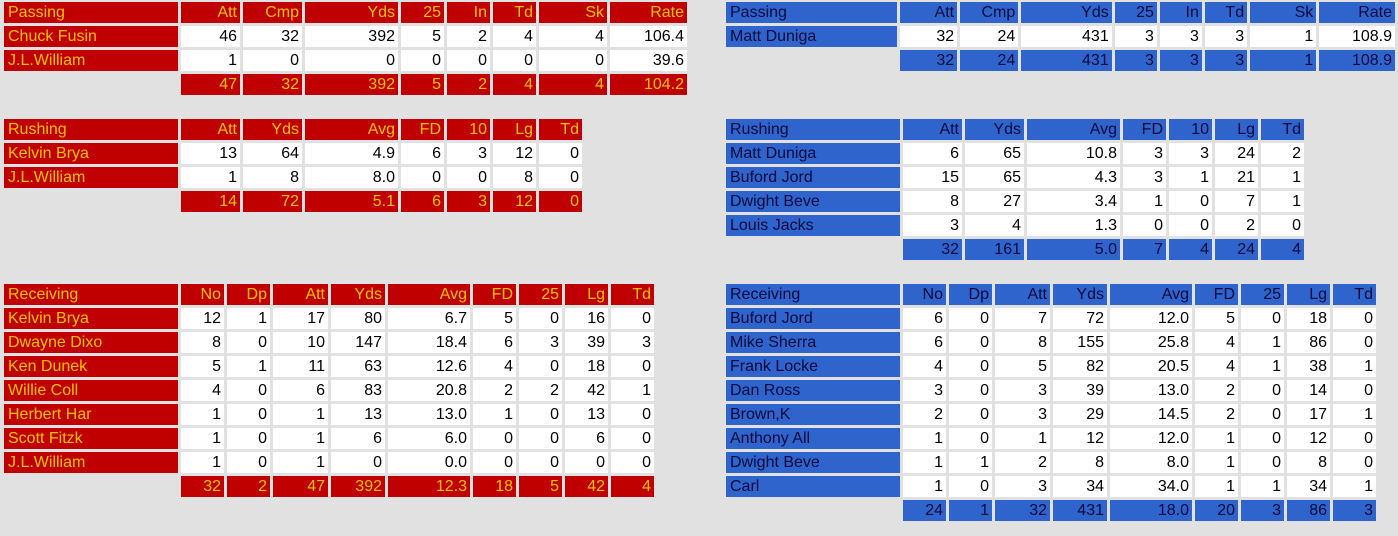 This screenshot has width=1398, height=536. What do you see at coordinates (1051, 366) in the screenshot?
I see `player-row: Frank Locke 4 0 5 82 20.5 4 1 38 1` at bounding box center [1051, 366].